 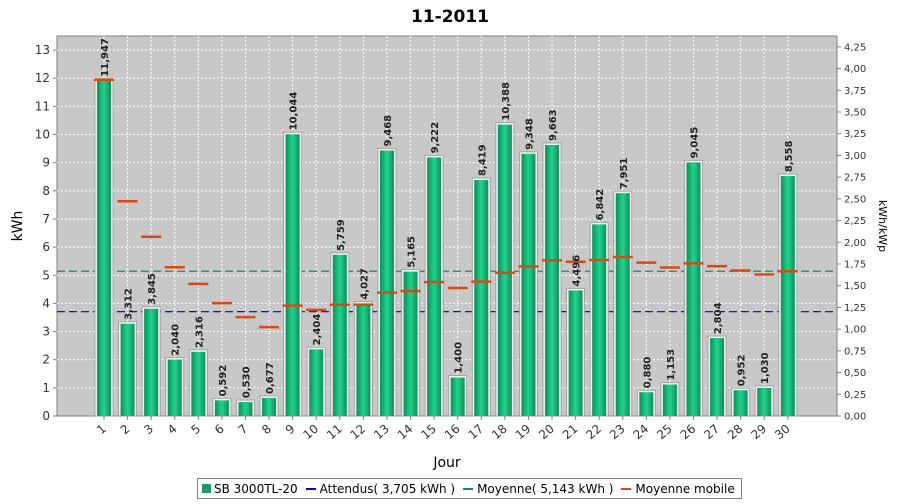 What do you see at coordinates (243, 430) in the screenshot?
I see `x-tick-label: 7` at bounding box center [243, 430].